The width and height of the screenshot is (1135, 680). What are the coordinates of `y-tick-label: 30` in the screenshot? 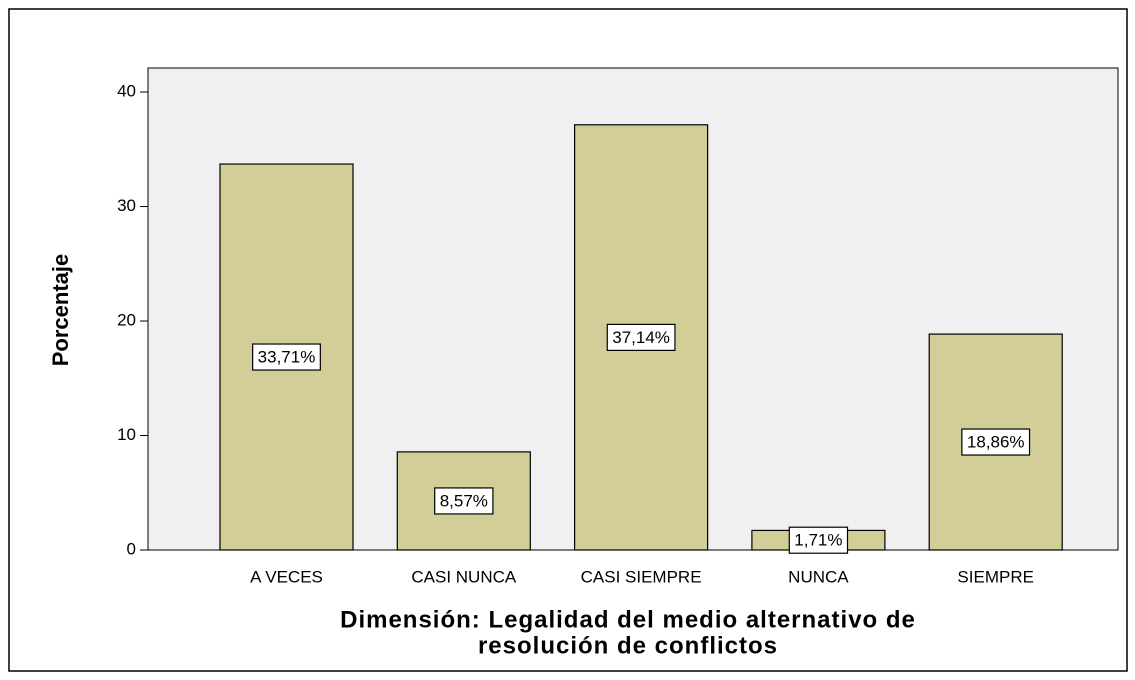 It's located at (126, 205).